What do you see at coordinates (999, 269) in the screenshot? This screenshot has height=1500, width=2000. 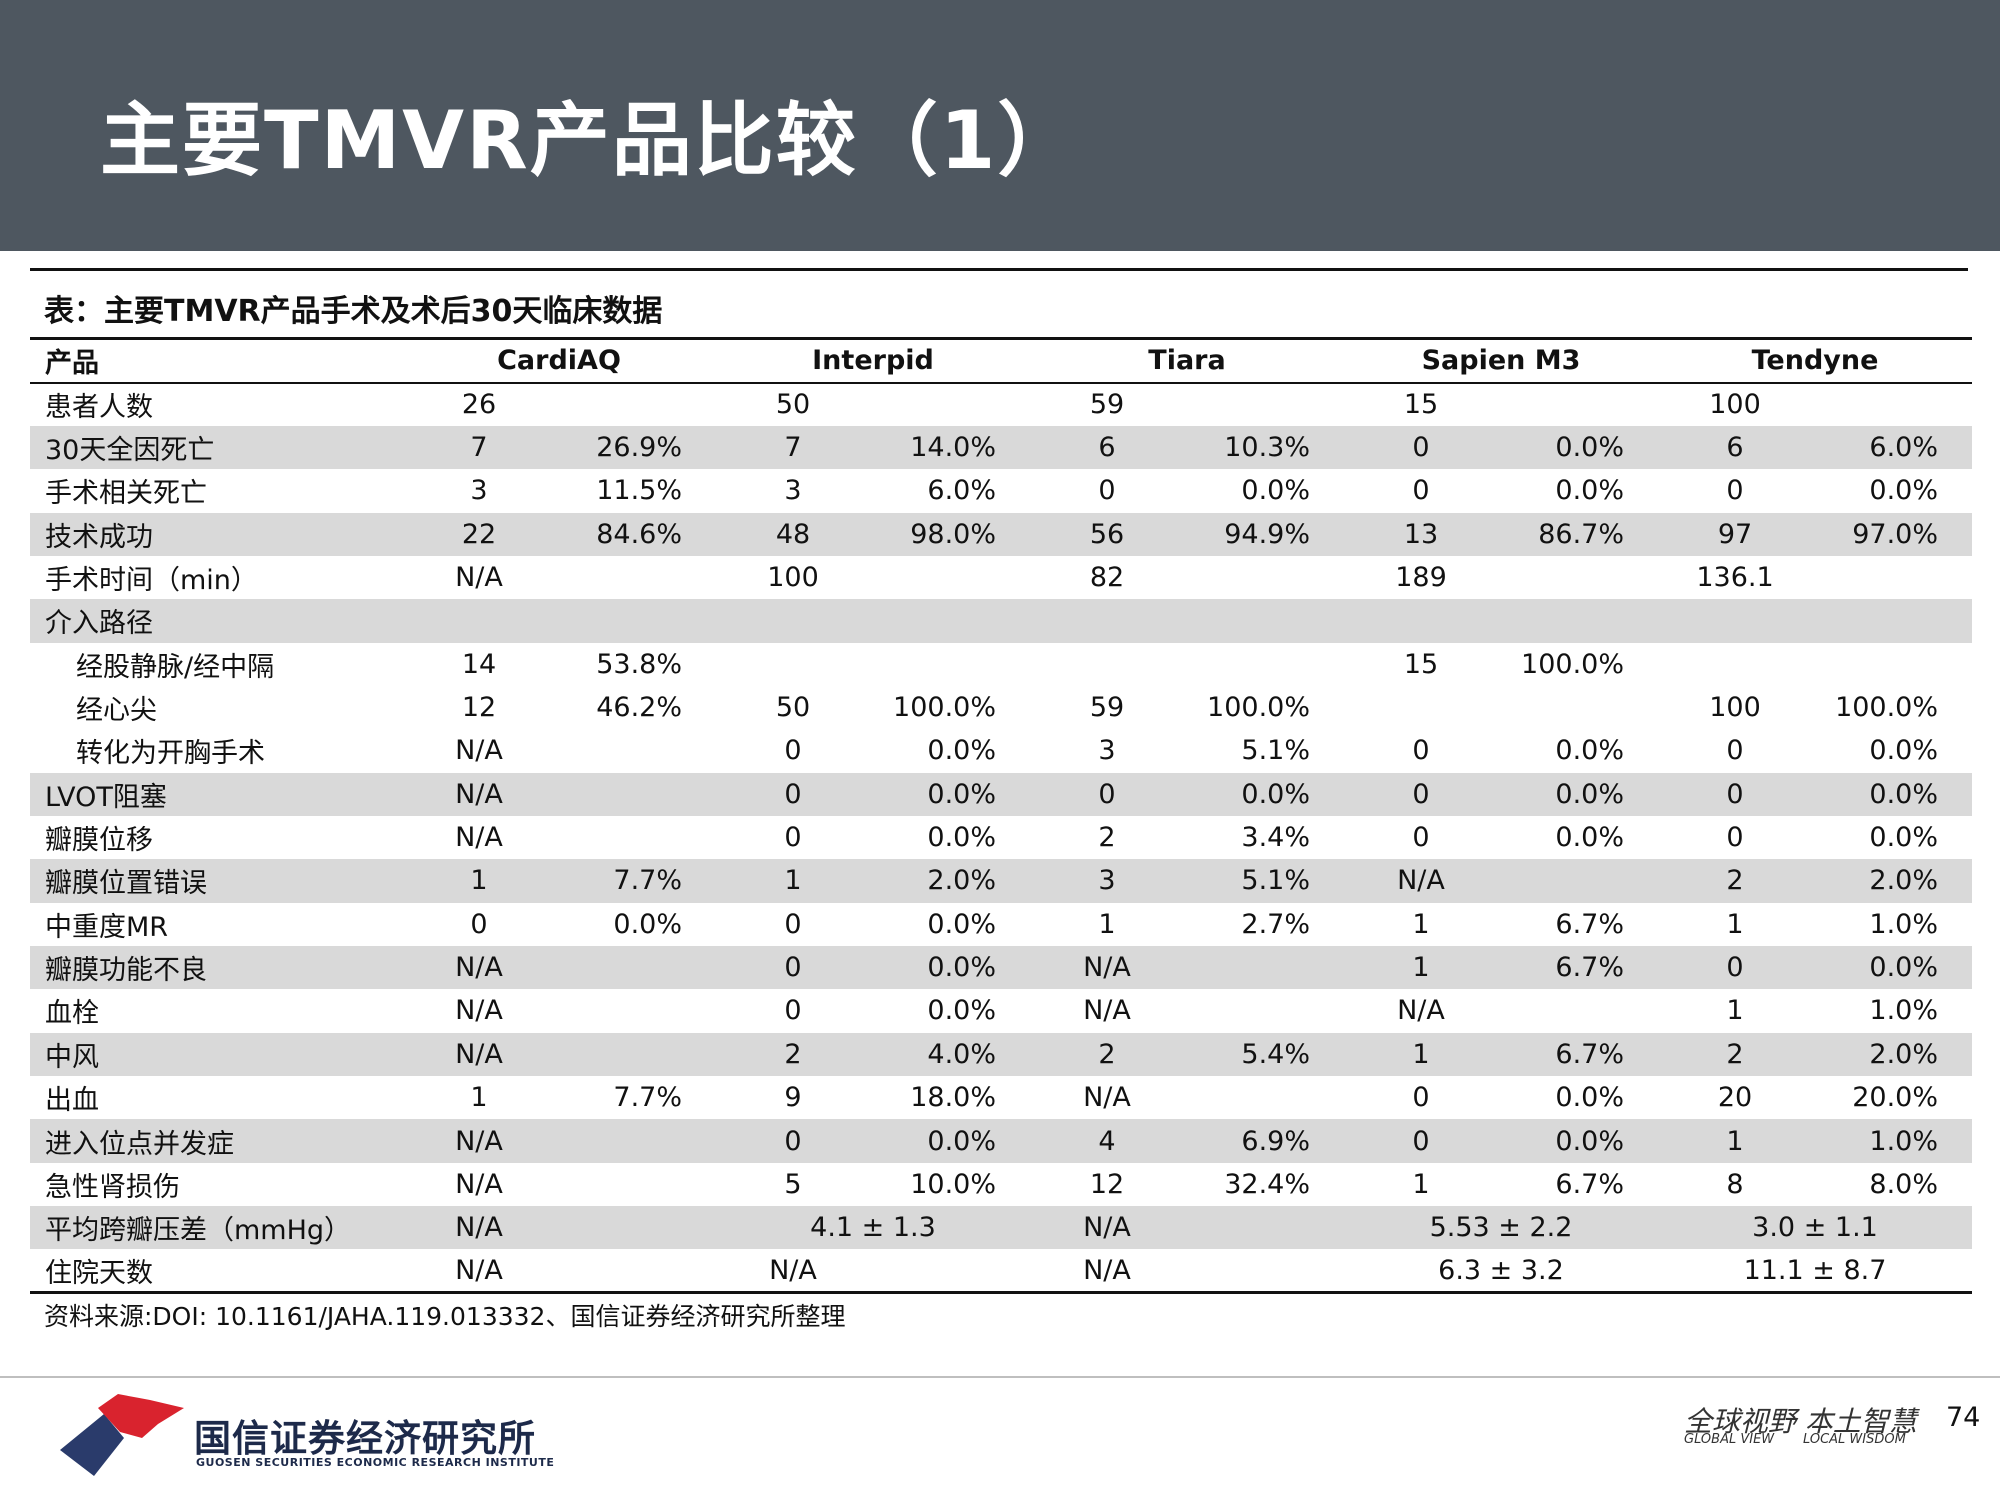 I see `table-top-rule` at bounding box center [999, 269].